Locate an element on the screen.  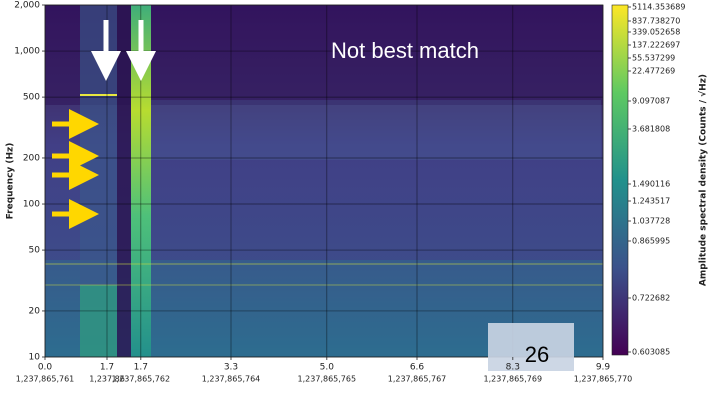
slide-number: 26 is located at coordinates (537, 354).